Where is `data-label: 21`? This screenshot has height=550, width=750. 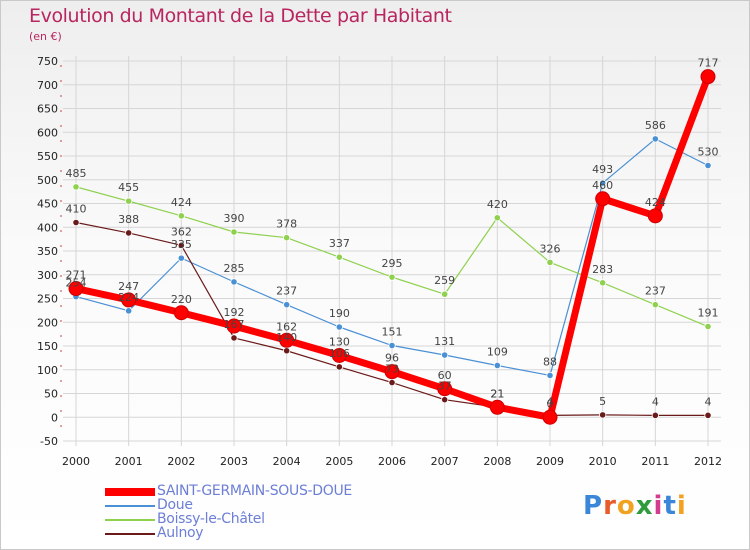
data-label: 21 is located at coordinates (497, 393).